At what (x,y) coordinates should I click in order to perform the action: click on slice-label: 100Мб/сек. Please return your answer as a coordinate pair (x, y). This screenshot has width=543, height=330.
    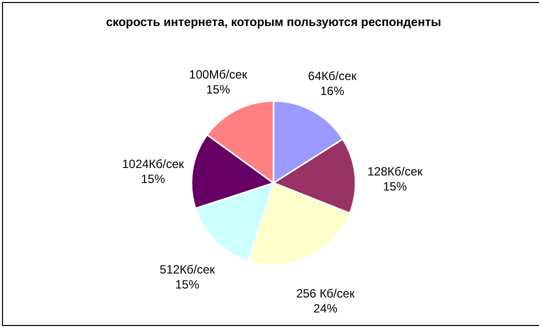
    Looking at the image, I should click on (218, 74).